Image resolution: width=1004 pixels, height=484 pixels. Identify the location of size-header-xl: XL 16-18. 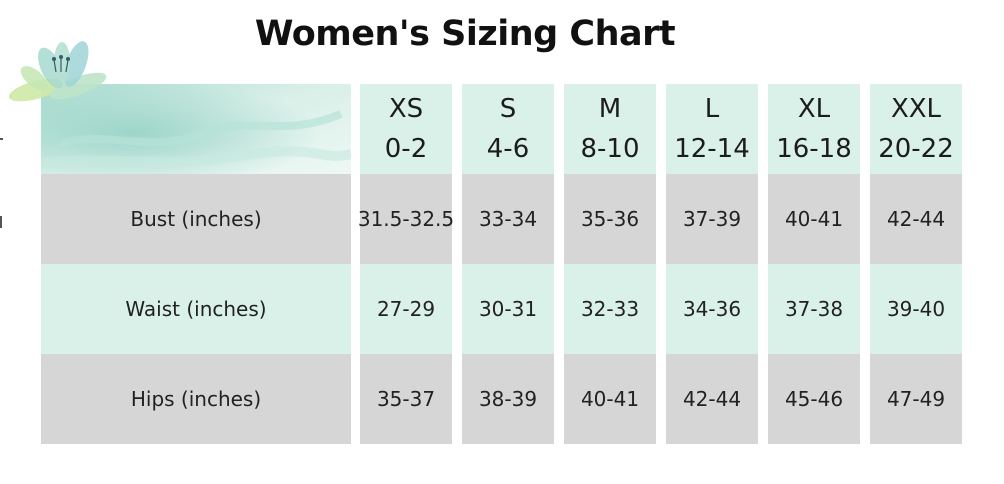
(814, 129).